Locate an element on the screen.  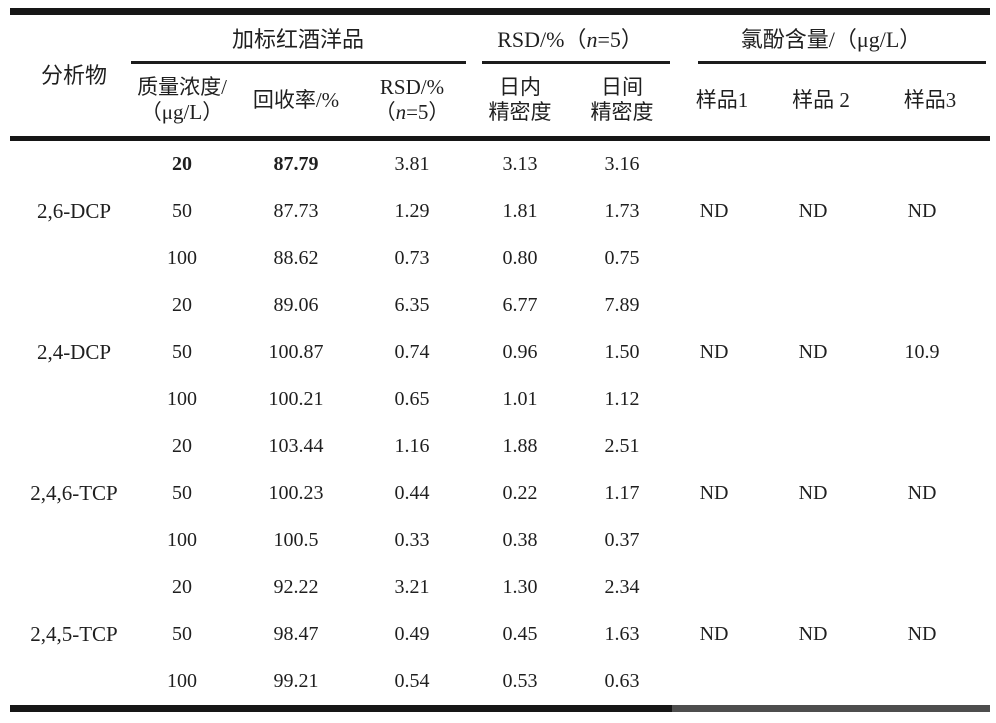
rsd-value: 0.33 is located at coordinates (412, 539).